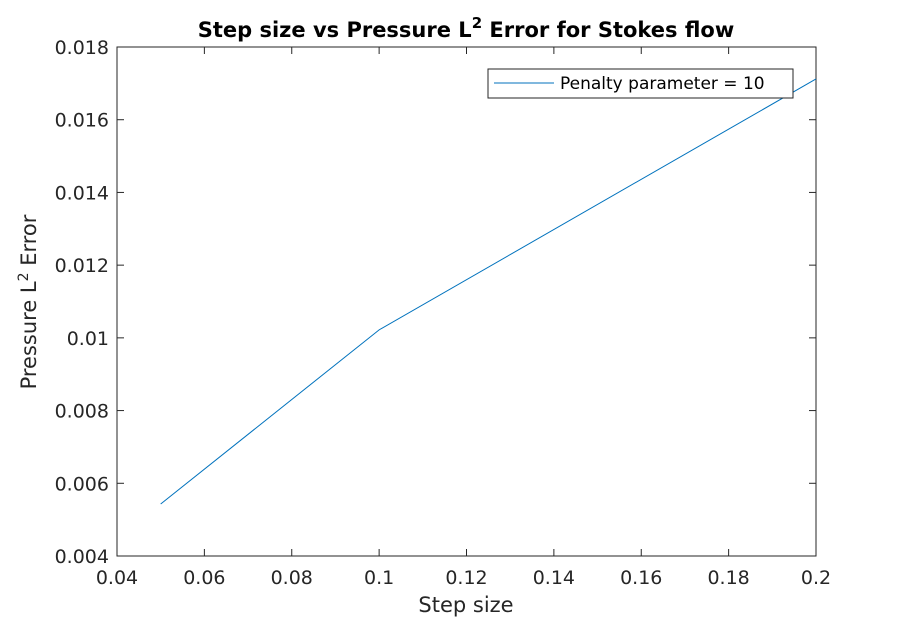  What do you see at coordinates (465, 605) in the screenshot?
I see `x-axis-title: Step size` at bounding box center [465, 605].